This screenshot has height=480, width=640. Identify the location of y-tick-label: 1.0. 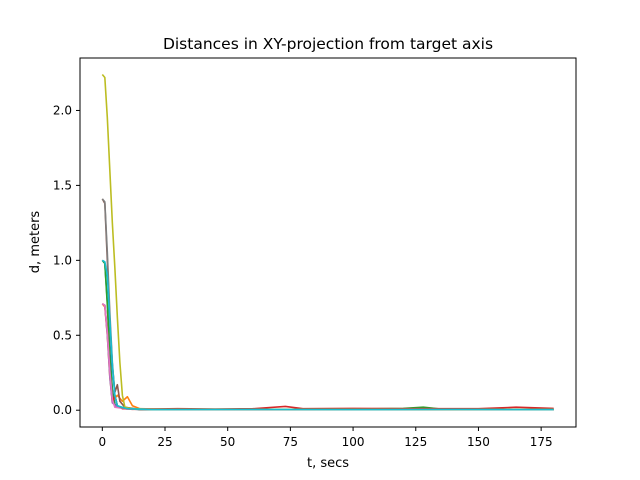
(62, 260).